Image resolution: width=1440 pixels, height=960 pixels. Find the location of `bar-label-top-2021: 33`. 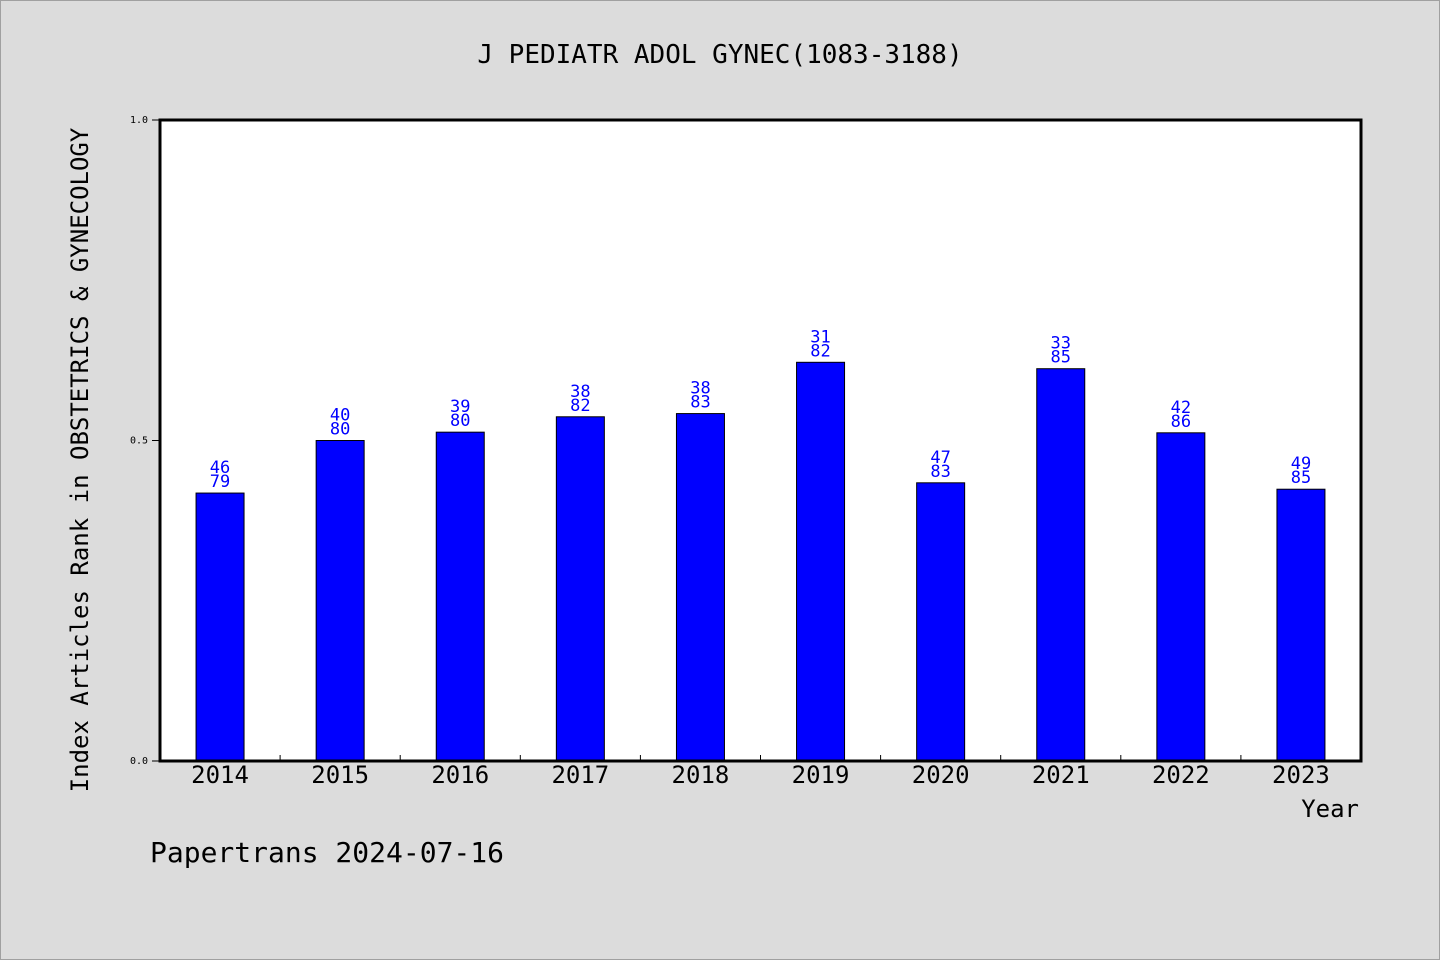

bar-label-top-2021: 33 is located at coordinates (1061, 344).